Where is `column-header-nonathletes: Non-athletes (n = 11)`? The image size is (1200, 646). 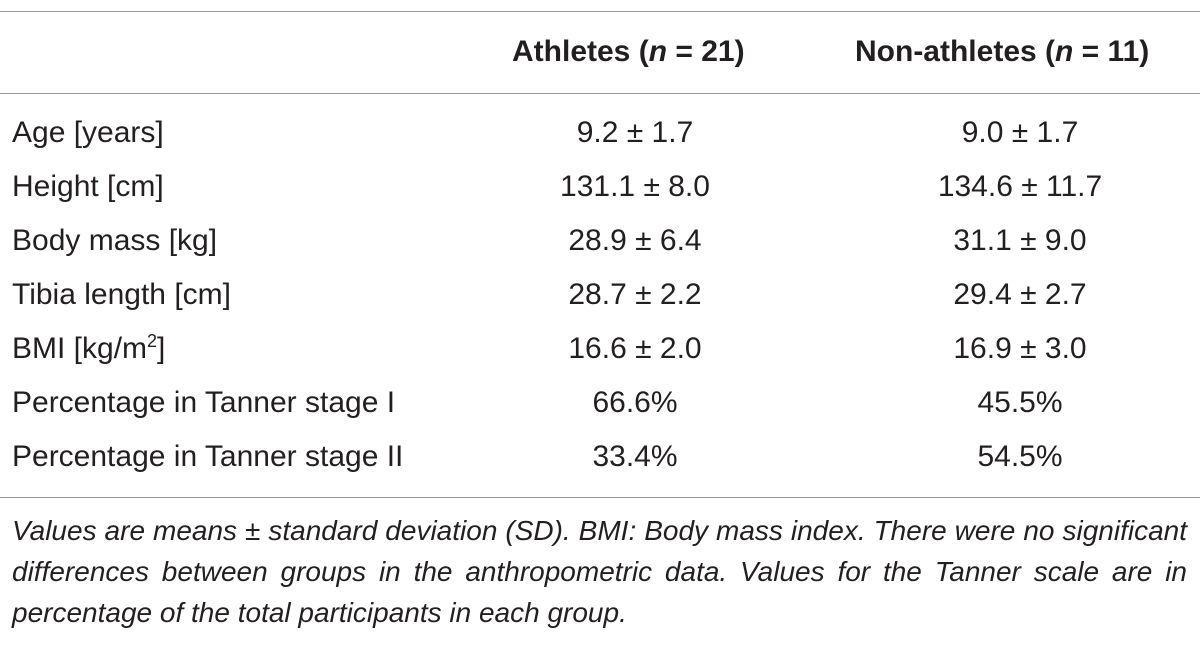 column-header-nonathletes: Non-athletes (n = 11) is located at coordinates (1002, 52).